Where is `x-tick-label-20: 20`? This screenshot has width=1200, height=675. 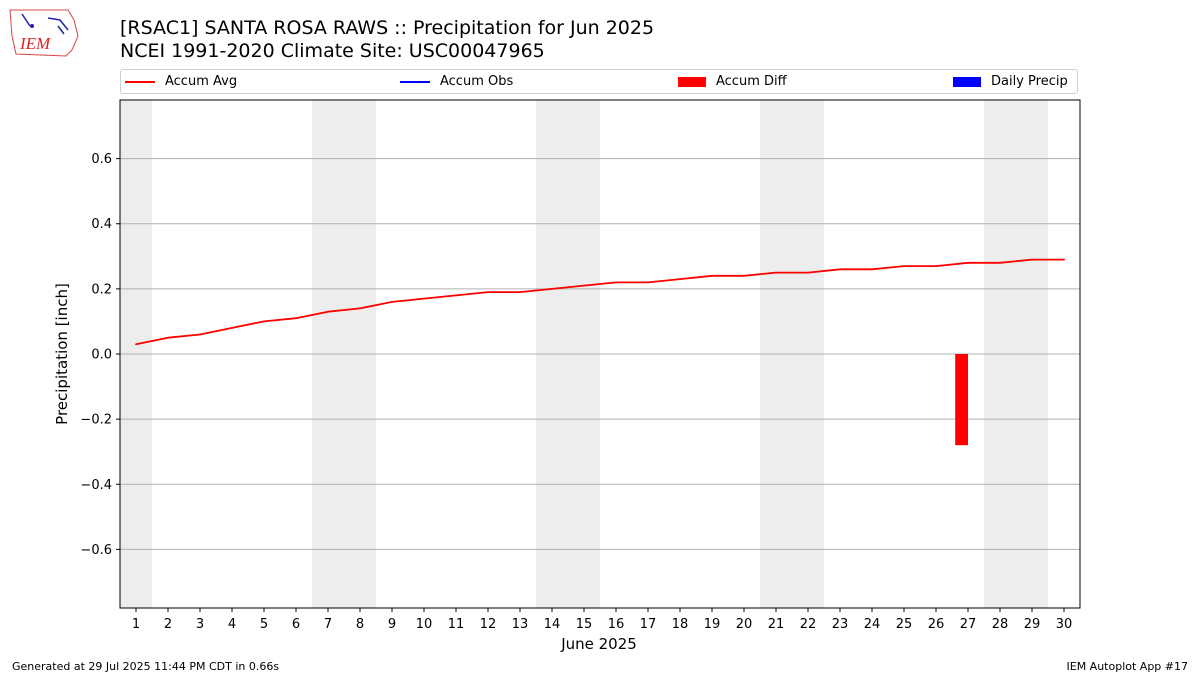 x-tick-label-20: 20 is located at coordinates (744, 624).